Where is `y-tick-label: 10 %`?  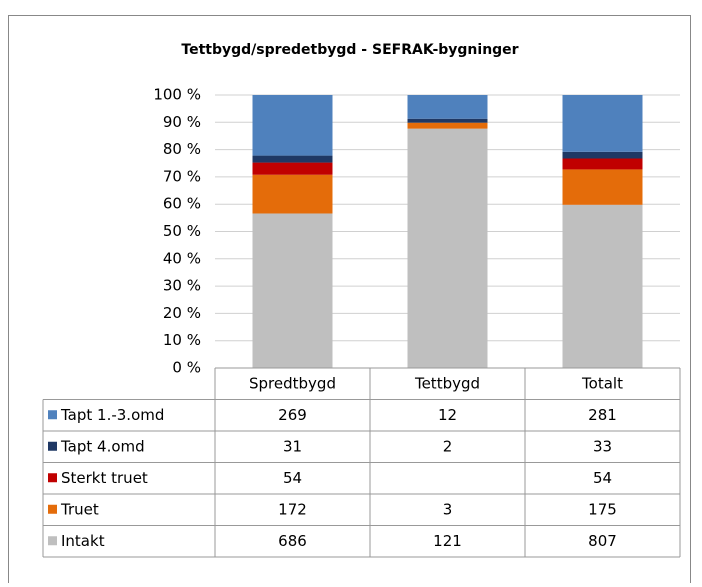 y-tick-label: 10 % is located at coordinates (182, 340).